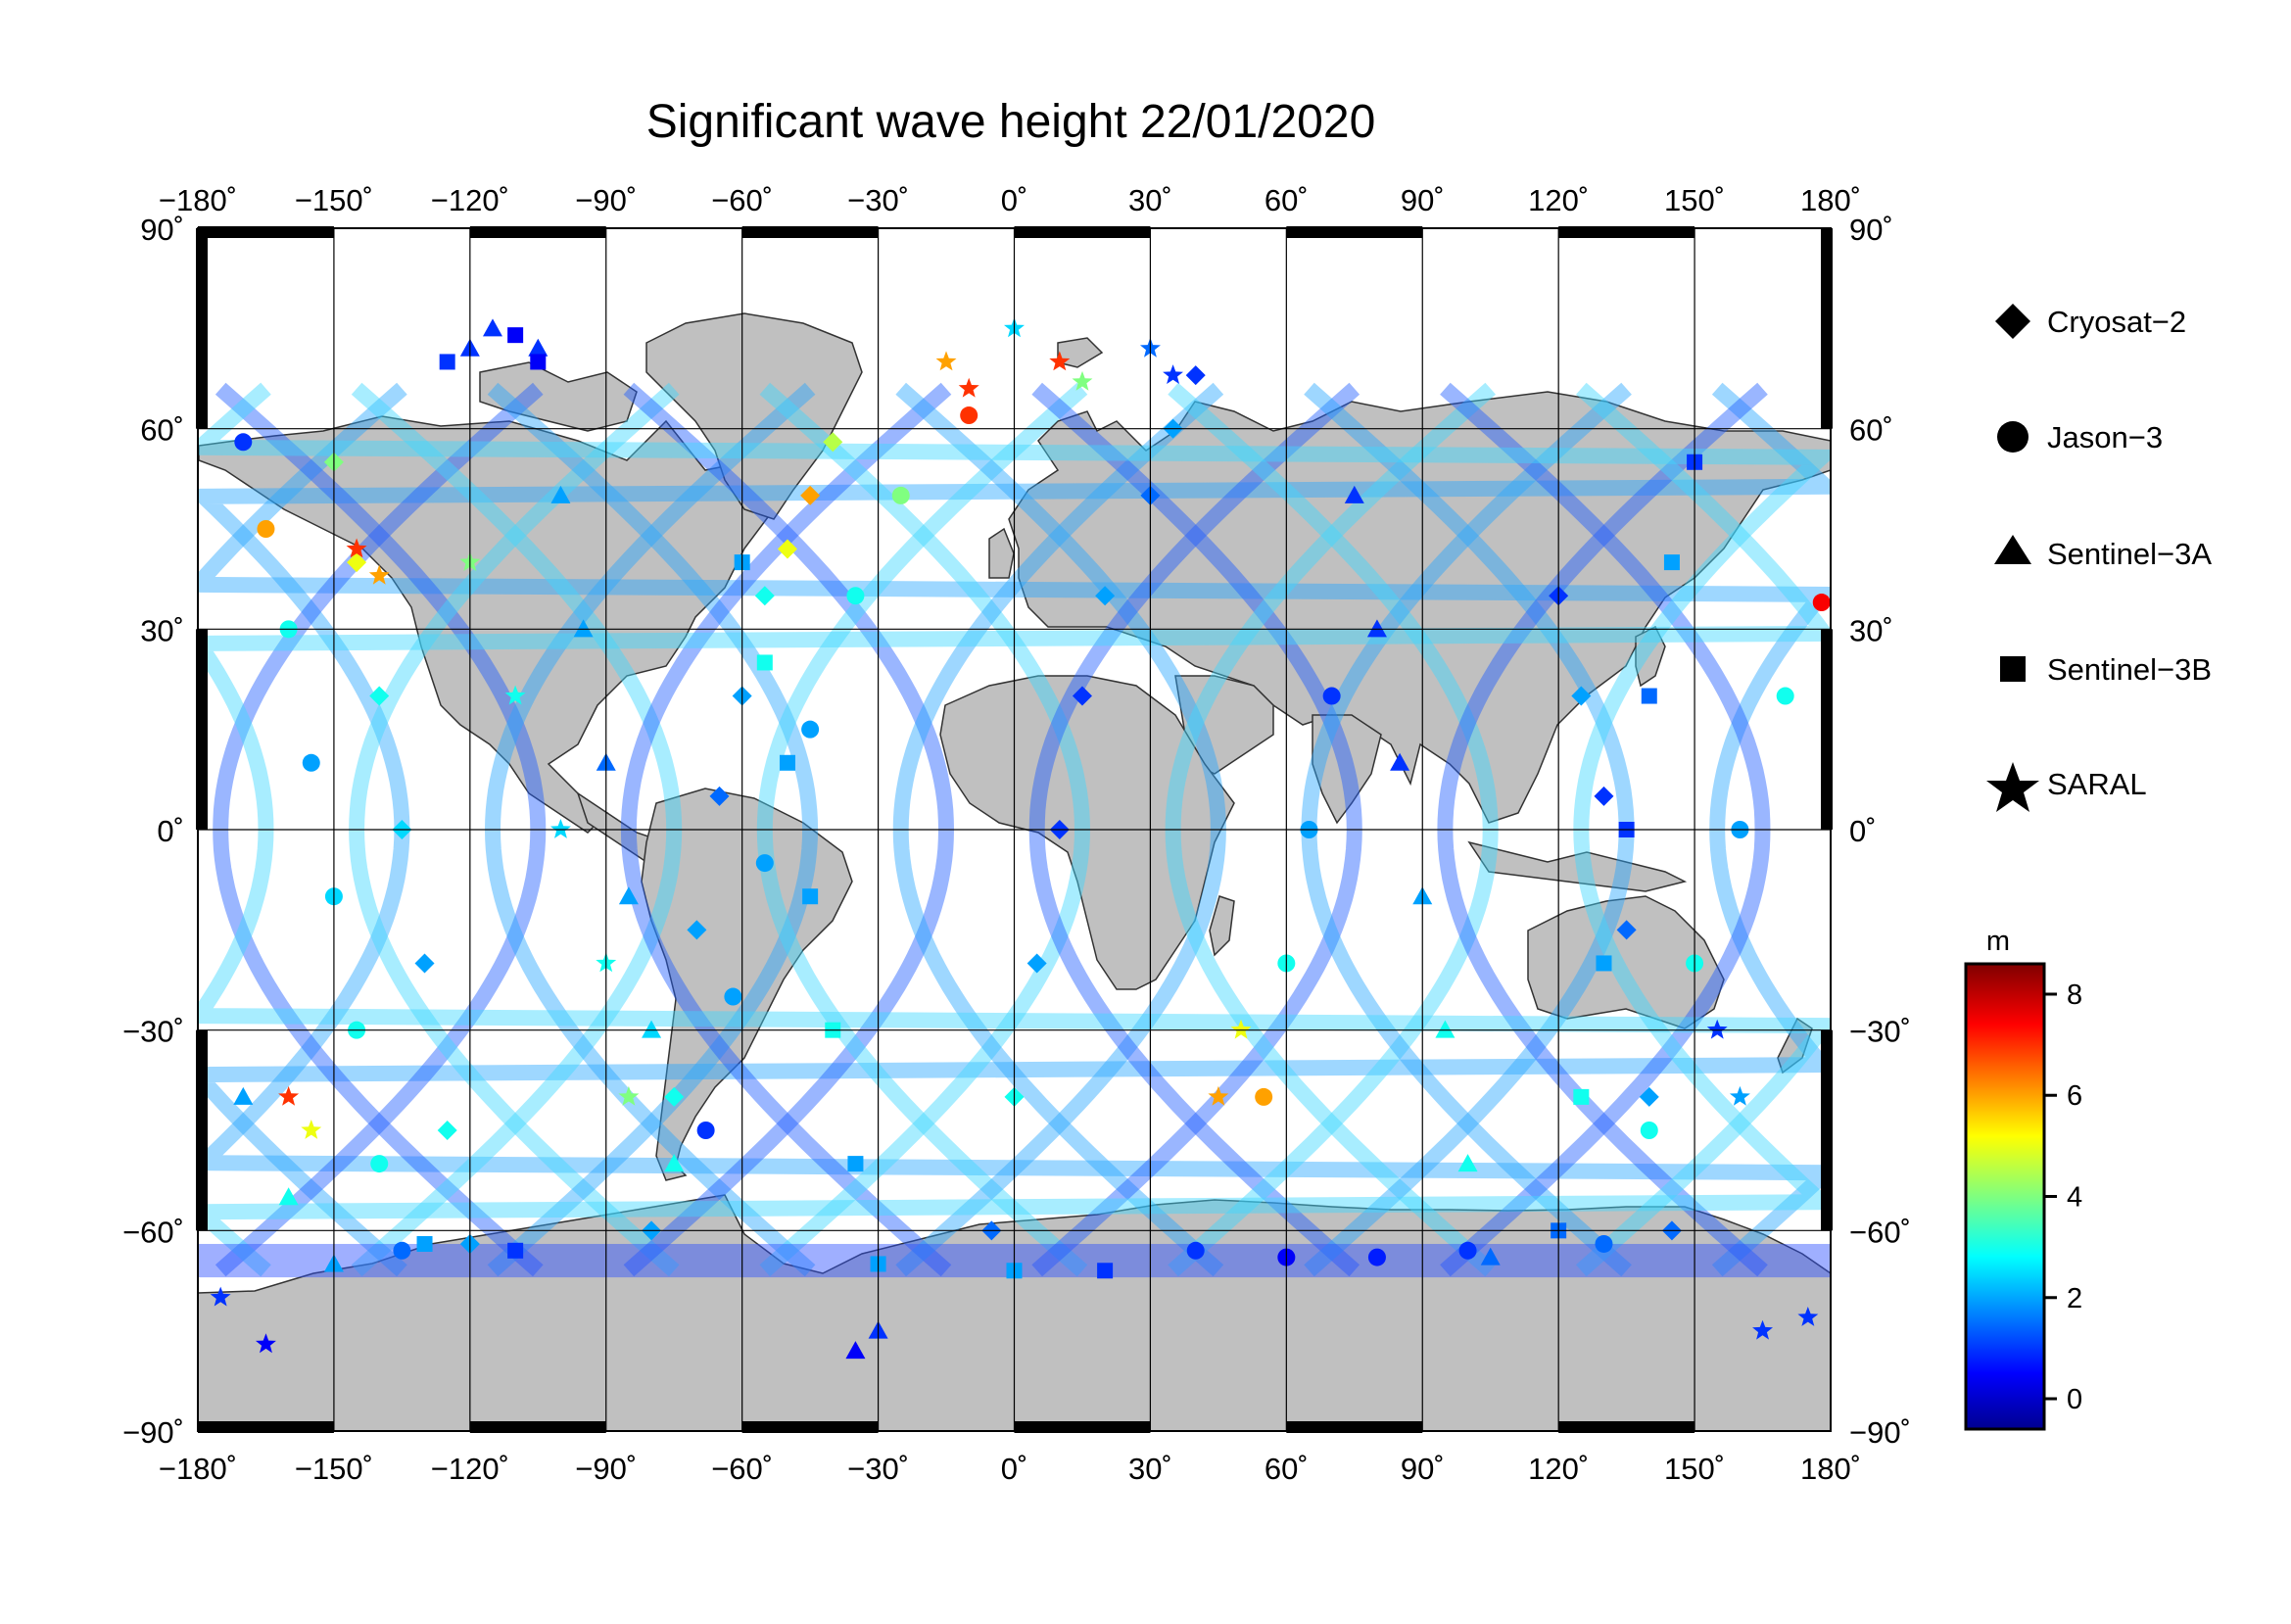 The height and width of the screenshot is (1624, 2291). I want to click on colorbar-tick-label: 4, so click(2074, 1198).